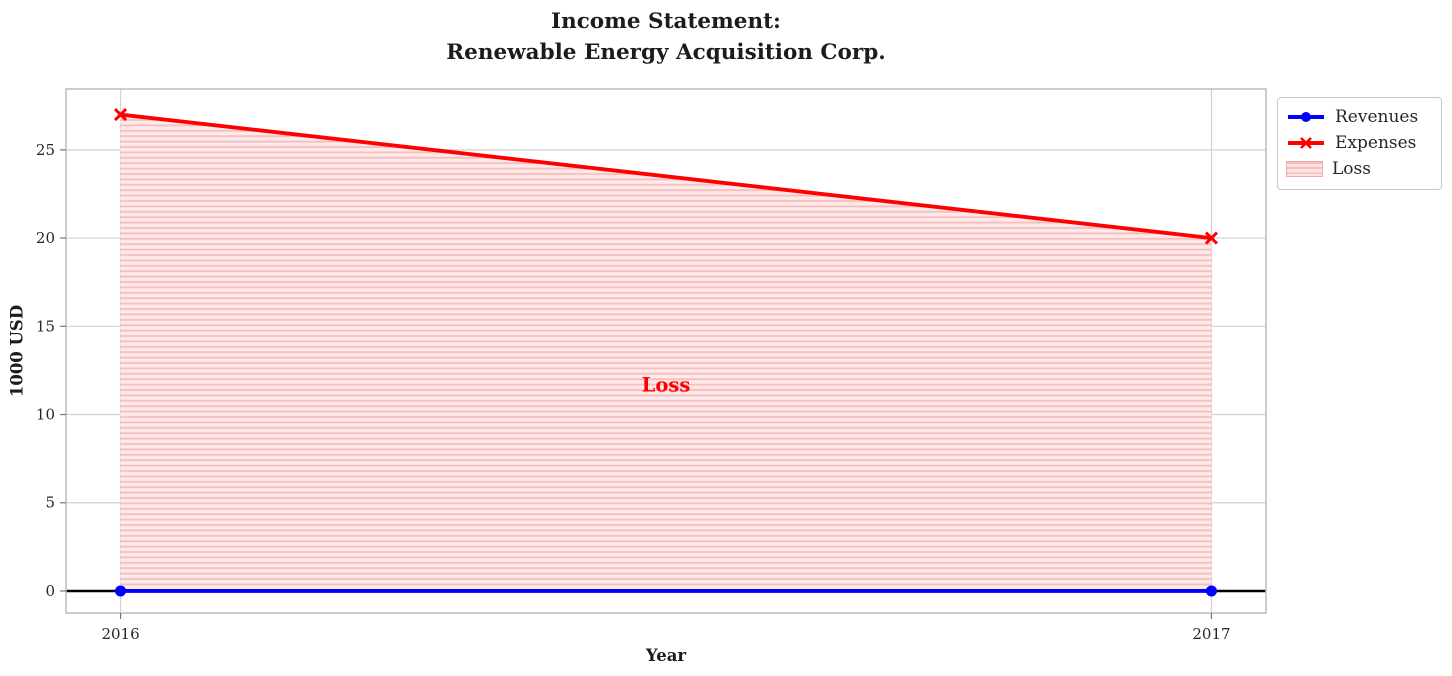 This screenshot has width=1452, height=676. I want to click on y-tick-label: 10, so click(45, 415).